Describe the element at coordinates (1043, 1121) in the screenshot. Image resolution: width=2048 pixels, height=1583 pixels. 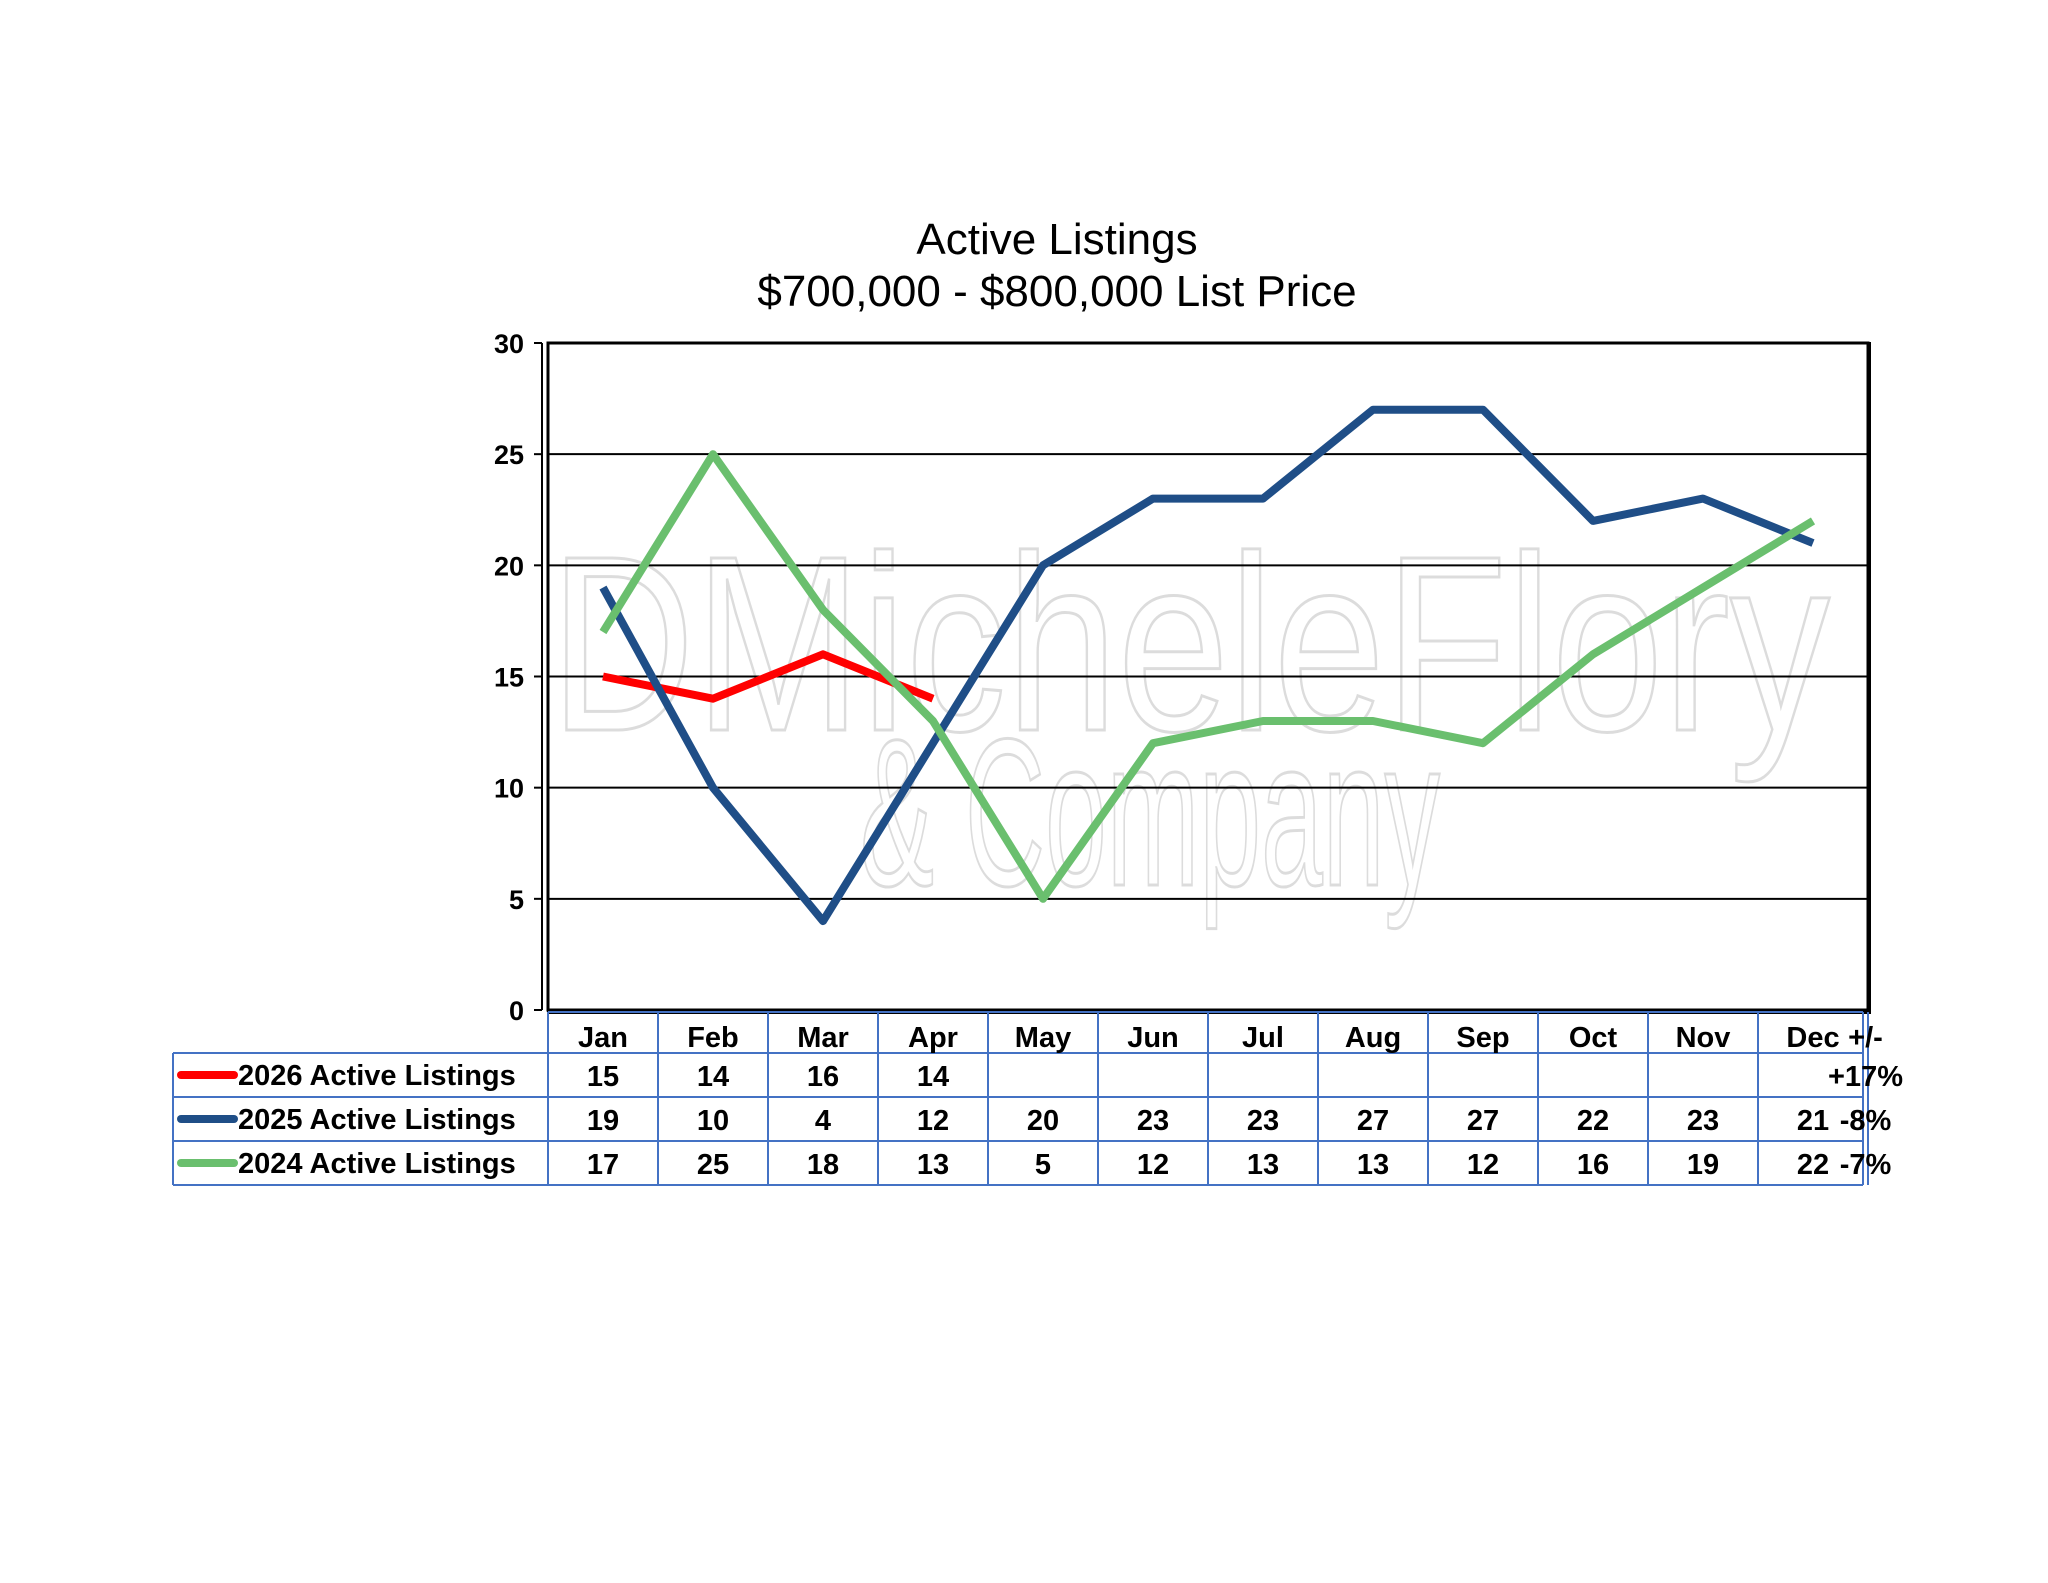
I see `table-cell-value: 20` at that location.